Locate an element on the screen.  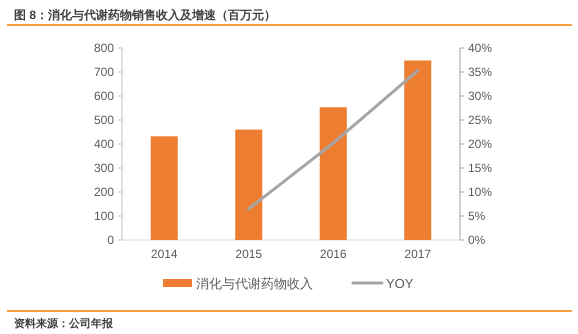
y2-tick-label: 25% is located at coordinates (480, 120).